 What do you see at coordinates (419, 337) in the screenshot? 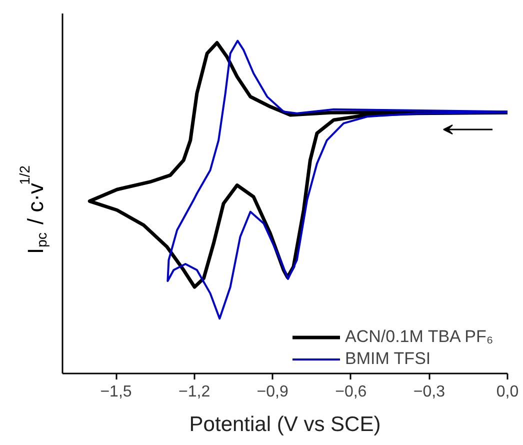
I see `legend-label: ACN/0.1M TBA PF₆` at bounding box center [419, 337].